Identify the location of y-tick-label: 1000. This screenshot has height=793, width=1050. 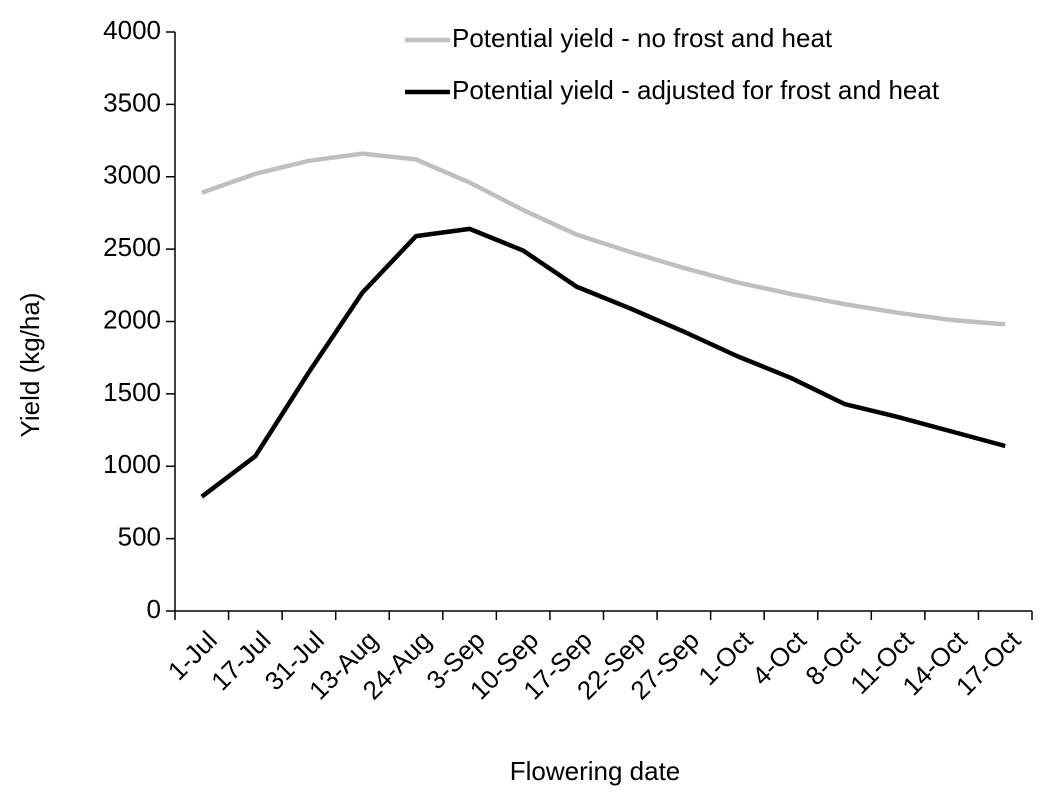
(132, 464).